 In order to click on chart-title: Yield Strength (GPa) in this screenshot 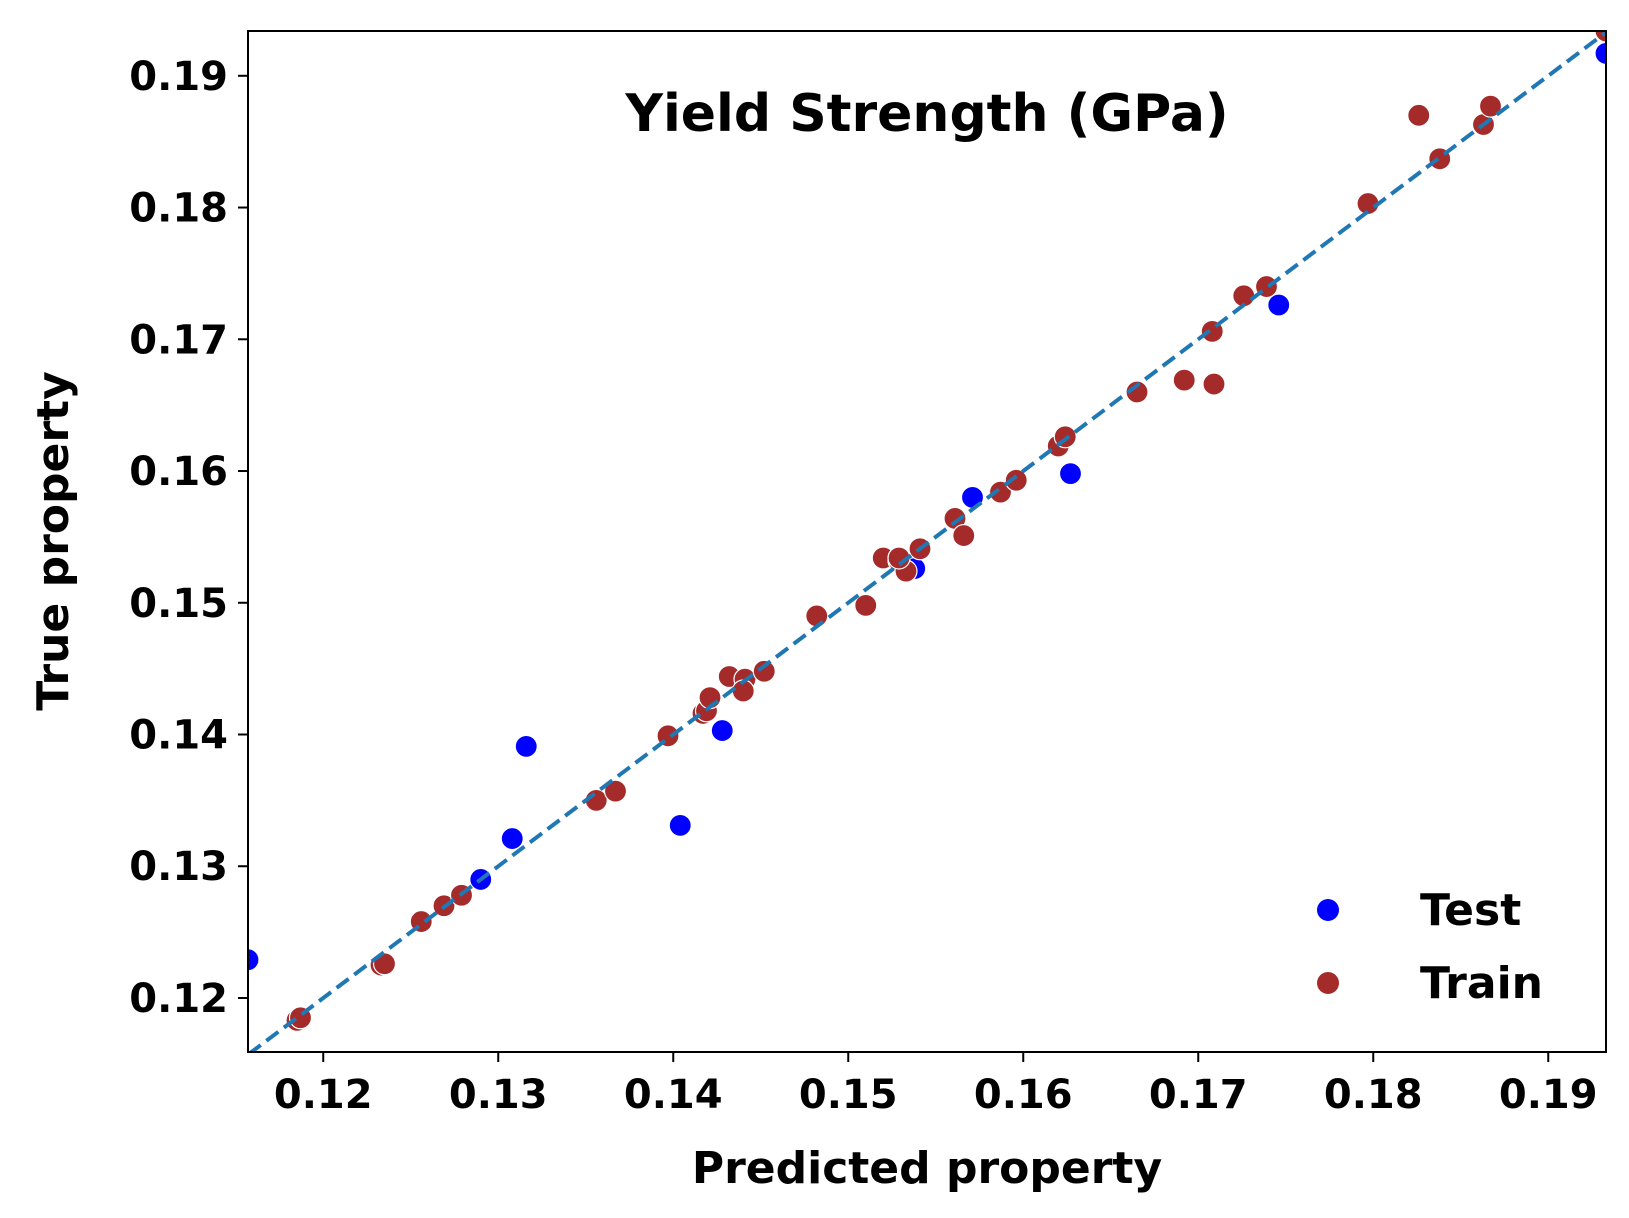, I will do `click(926, 114)`.